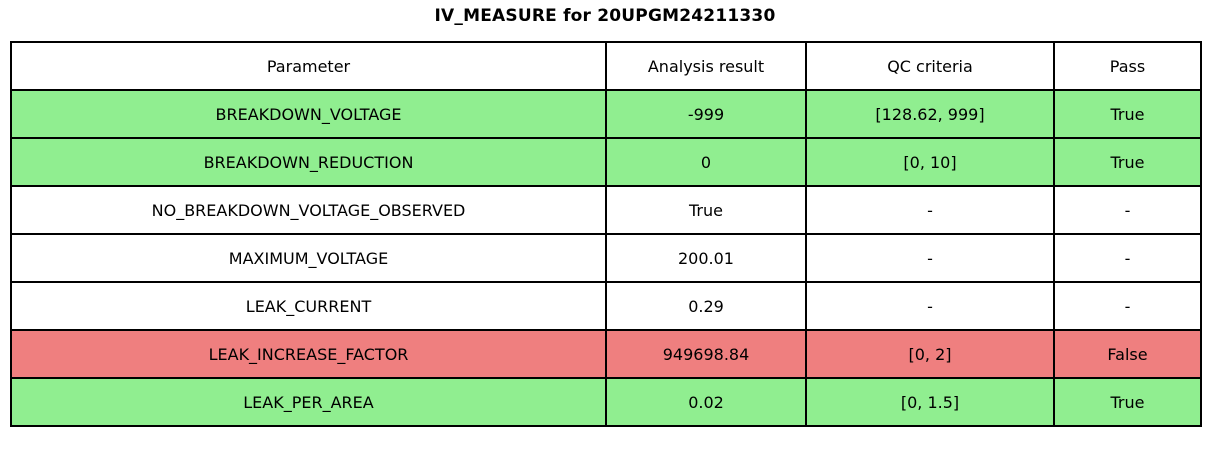  What do you see at coordinates (706, 258) in the screenshot?
I see `analysis-result-cell: 200.01` at bounding box center [706, 258].